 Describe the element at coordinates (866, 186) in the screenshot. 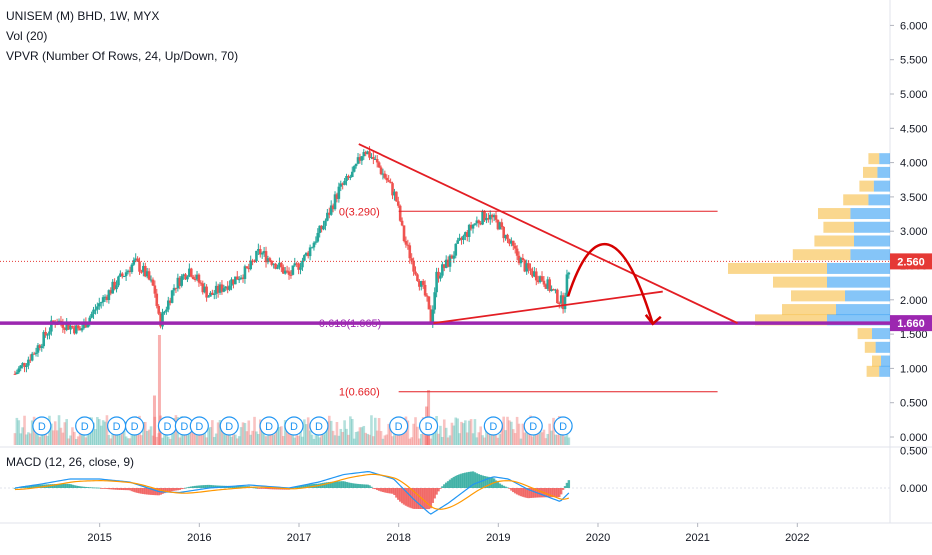

I see `vpvr-down-bar` at that location.